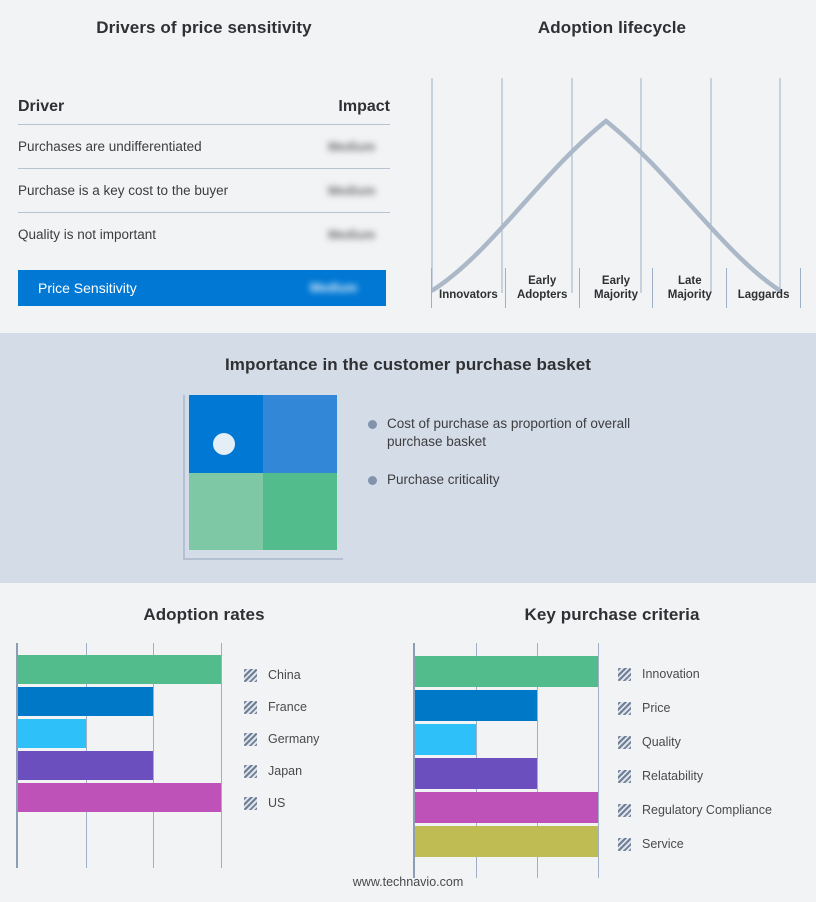 The width and height of the screenshot is (816, 902). I want to click on lifecycle-stage-early-majority: Early Majority, so click(617, 288).